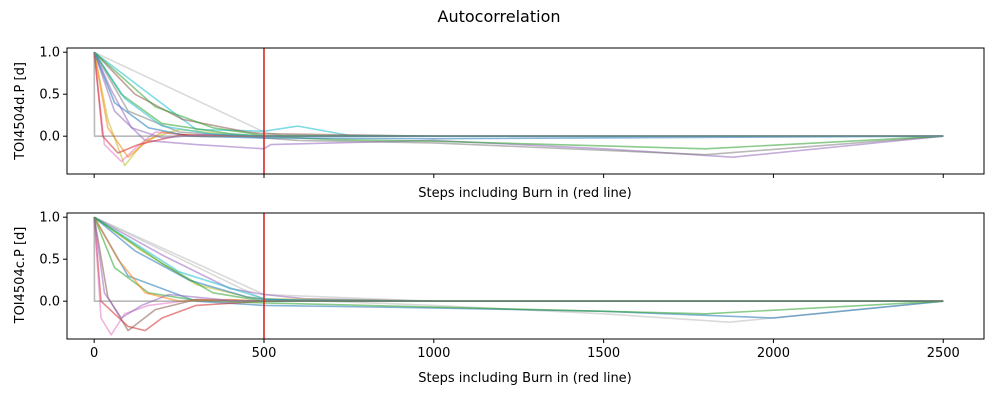 This screenshot has width=1000, height=400. I want to click on x-tick-label: 500, so click(264, 353).